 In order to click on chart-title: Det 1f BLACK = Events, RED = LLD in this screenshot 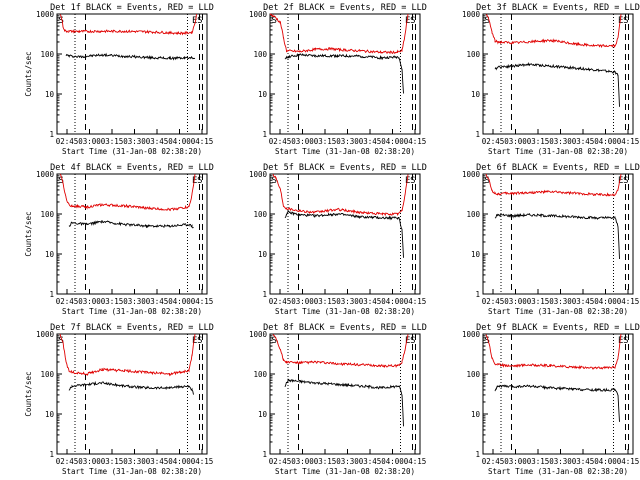, I will do `click(132, 8)`.